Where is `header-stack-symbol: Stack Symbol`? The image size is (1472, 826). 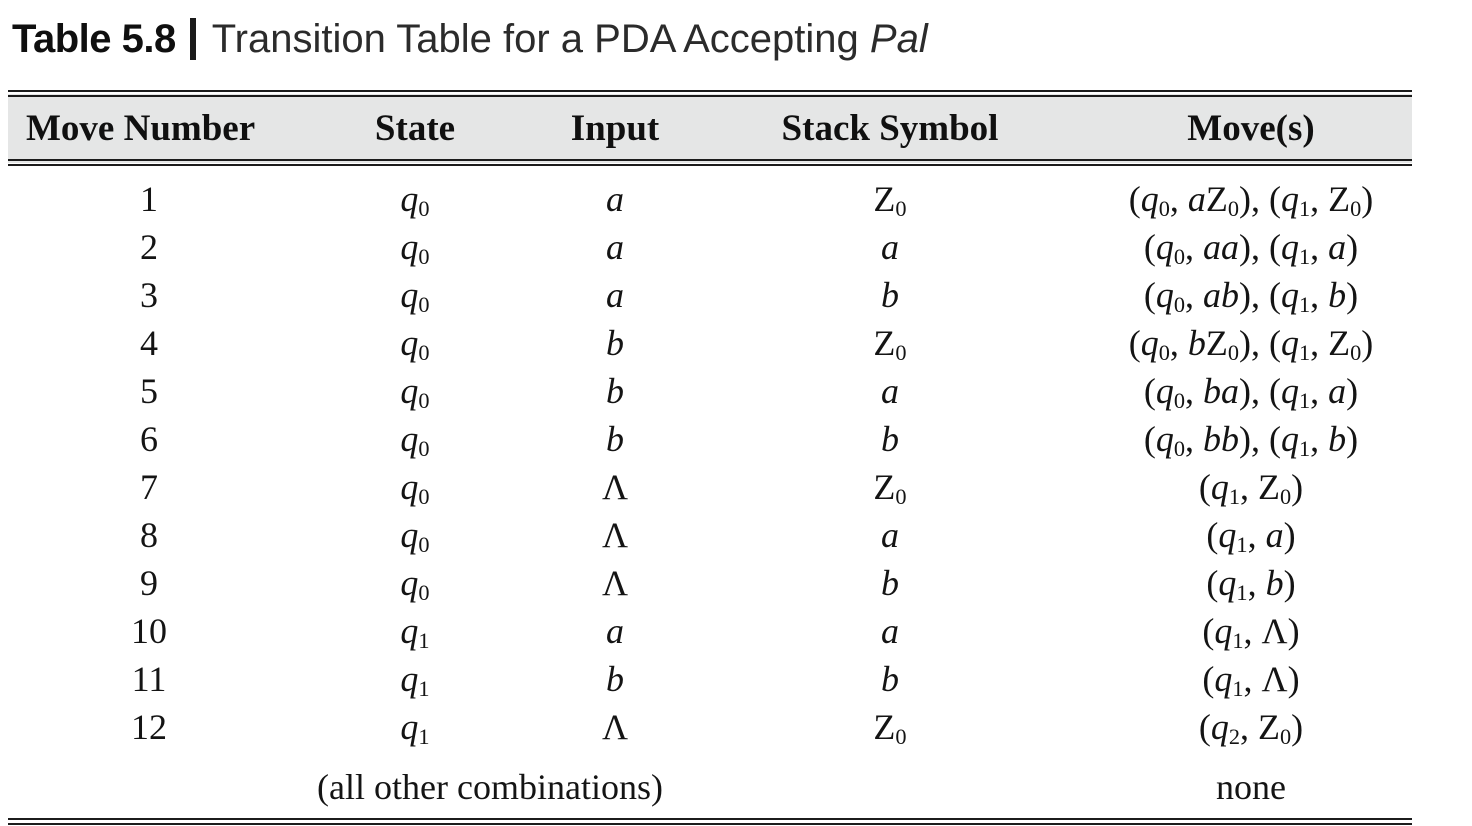
header-stack-symbol: Stack Symbol is located at coordinates (890, 129).